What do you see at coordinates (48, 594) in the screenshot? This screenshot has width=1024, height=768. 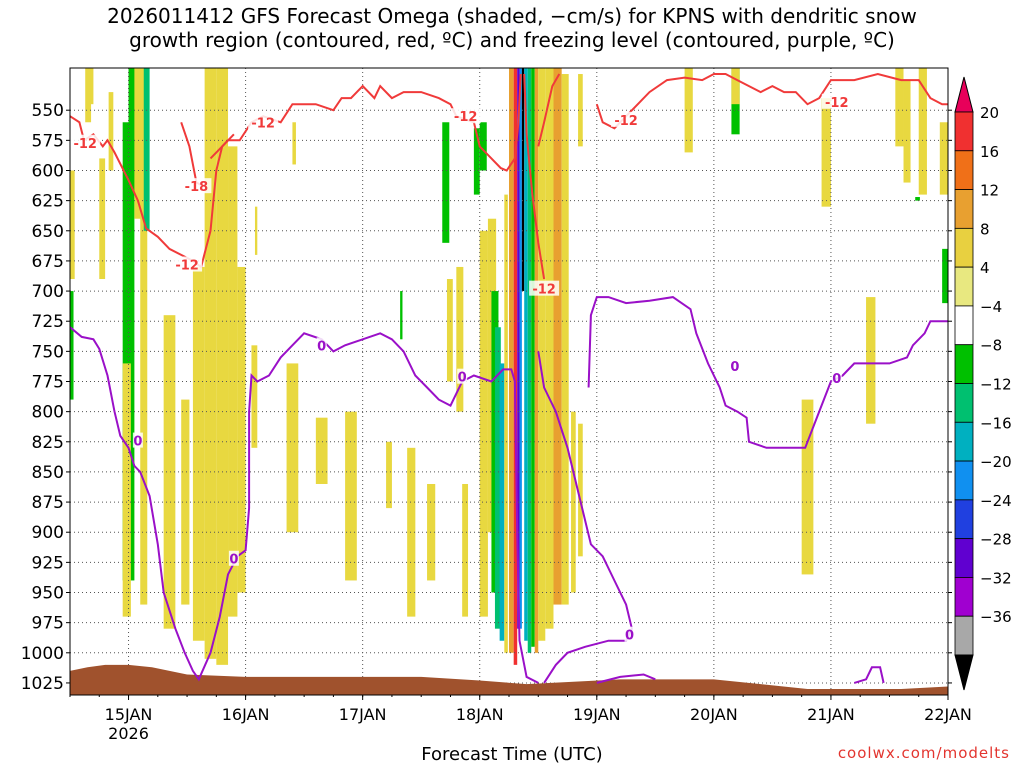 I see `y-tick-label: 950` at bounding box center [48, 594].